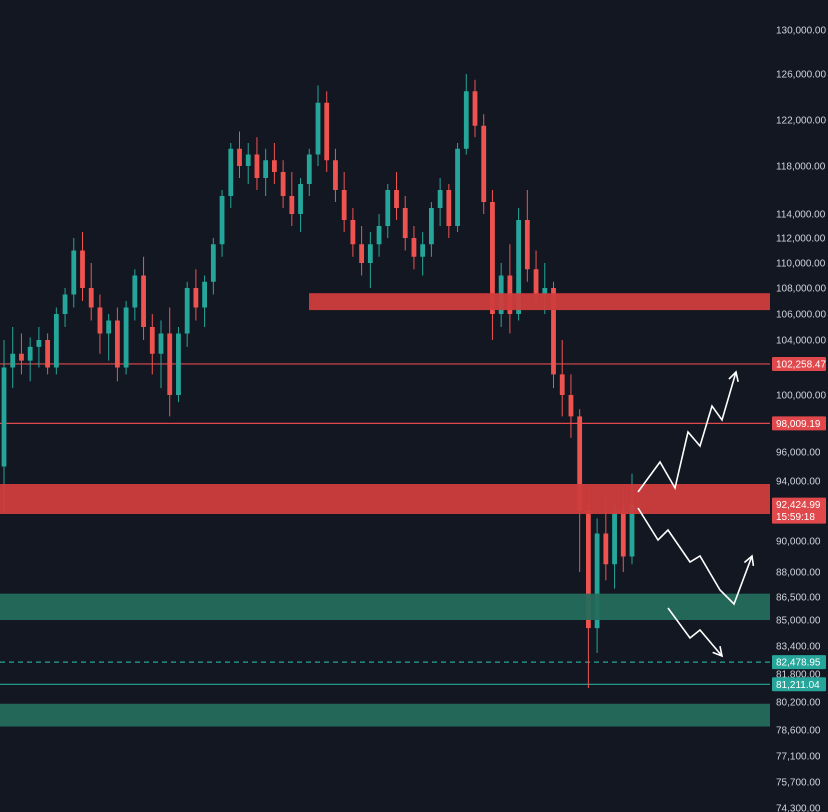  What do you see at coordinates (798, 783) in the screenshot?
I see `y-tick-label: 75,700.00` at bounding box center [798, 783].